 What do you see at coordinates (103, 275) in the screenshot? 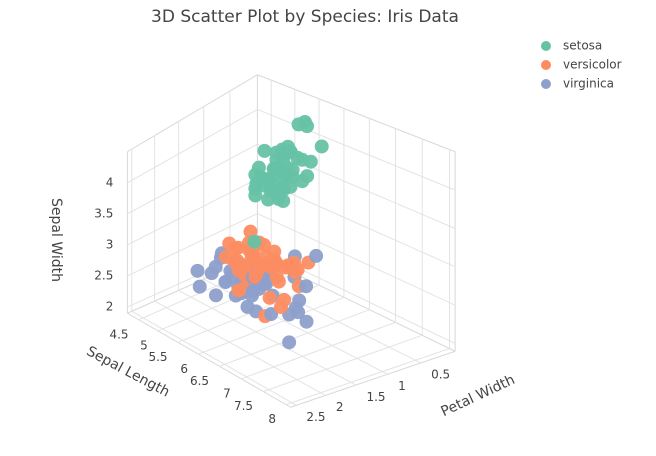
I see `z-tick-label: 2.5` at bounding box center [103, 275].